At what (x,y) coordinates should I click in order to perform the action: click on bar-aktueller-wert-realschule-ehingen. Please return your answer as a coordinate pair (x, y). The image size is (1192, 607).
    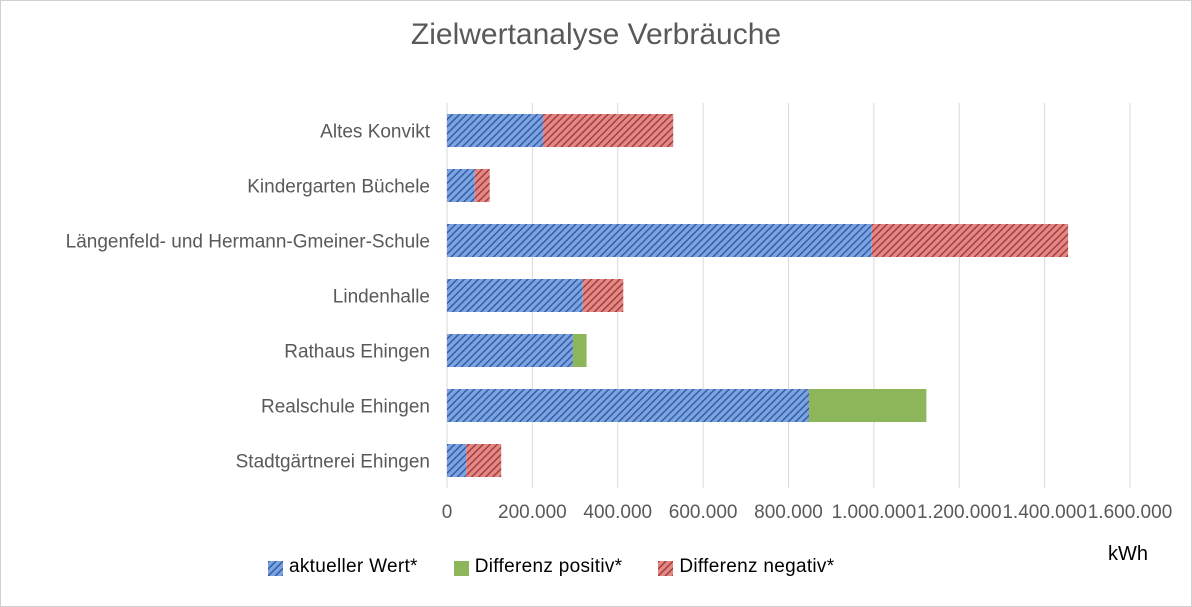
    Looking at the image, I should click on (628, 405).